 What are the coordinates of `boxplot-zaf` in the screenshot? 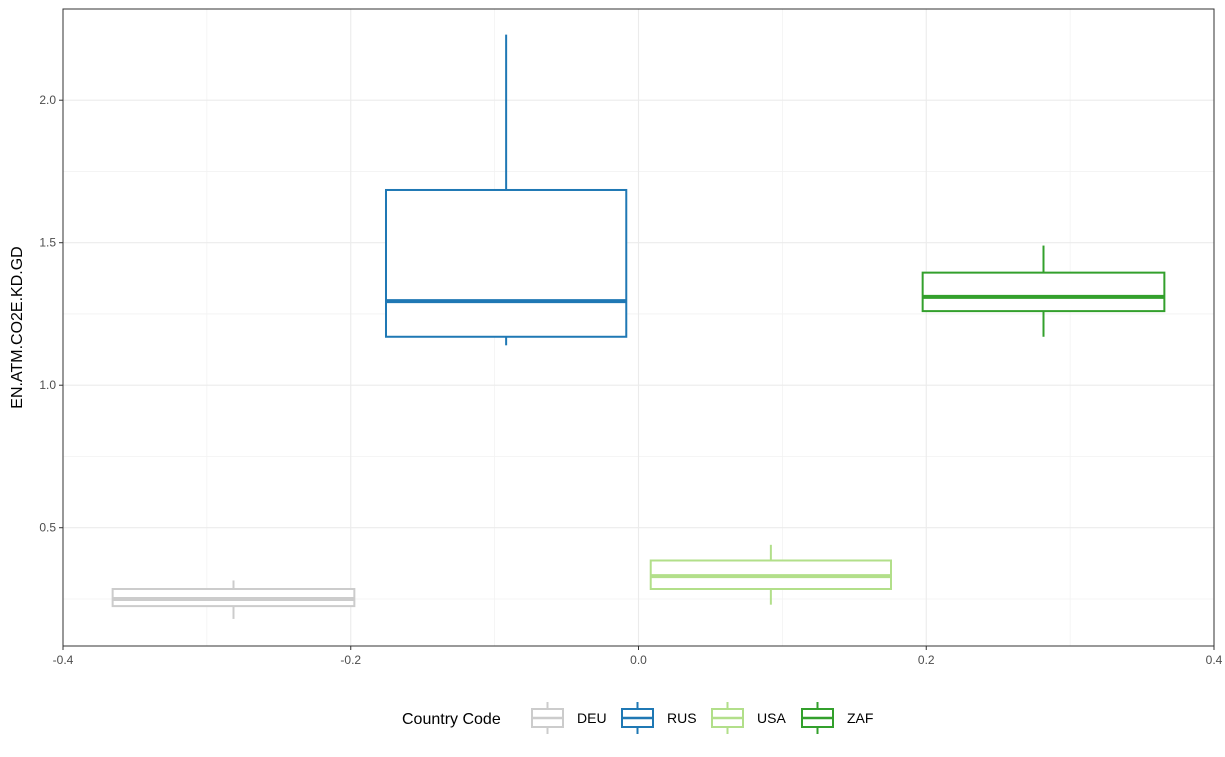 It's located at (1043, 291).